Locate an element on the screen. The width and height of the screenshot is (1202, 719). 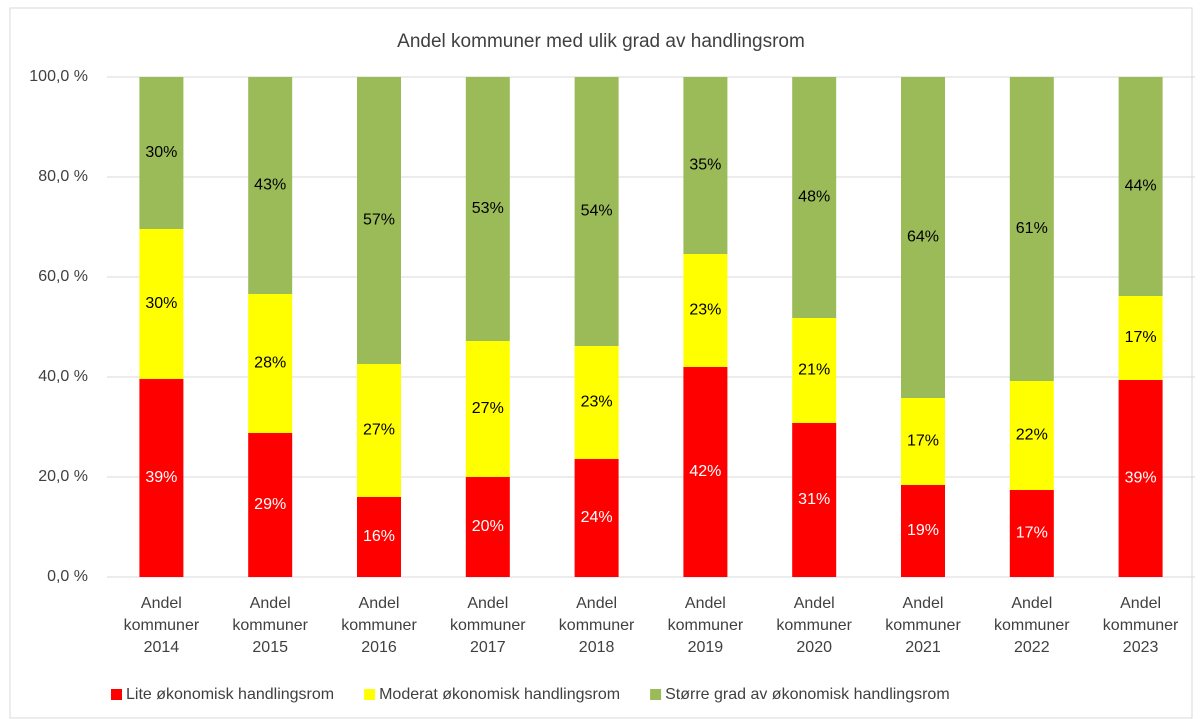
legend-label: Lite økonomisk handlingsrom is located at coordinates (230, 694).